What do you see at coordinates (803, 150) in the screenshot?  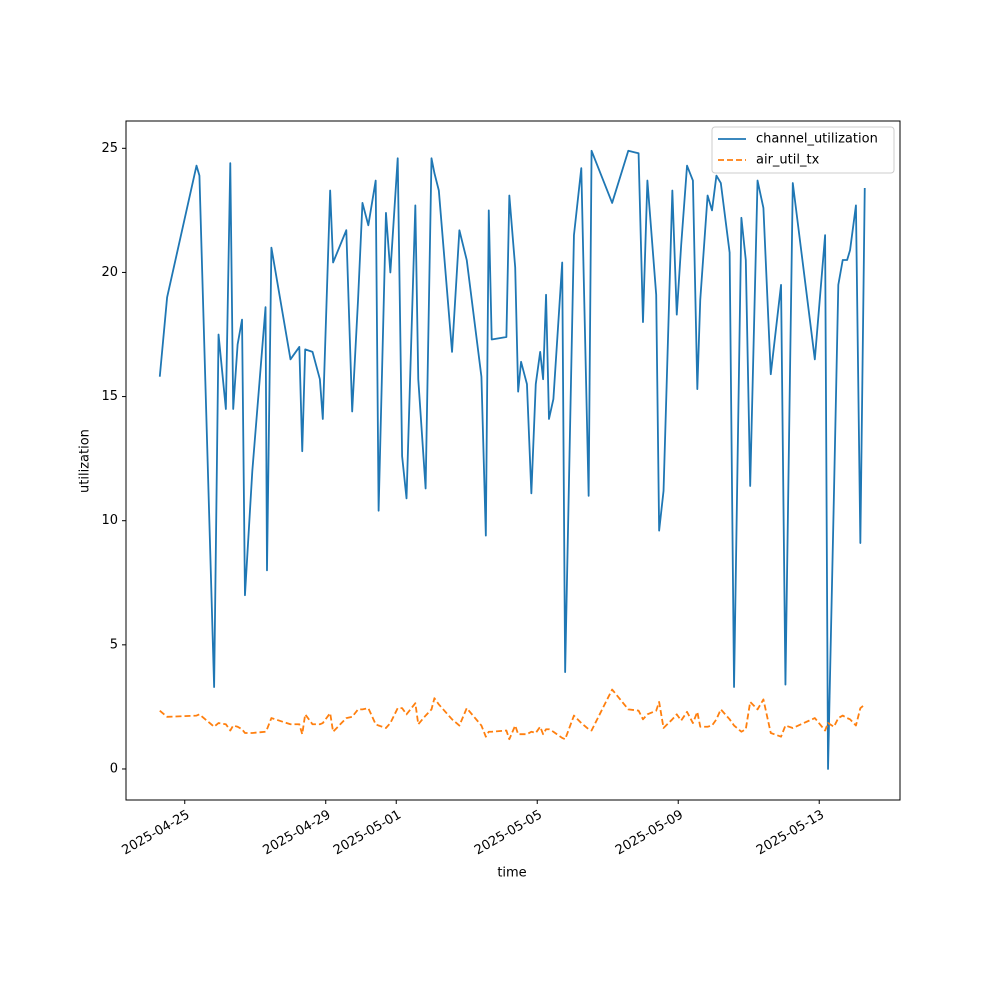 I see `legend-box` at bounding box center [803, 150].